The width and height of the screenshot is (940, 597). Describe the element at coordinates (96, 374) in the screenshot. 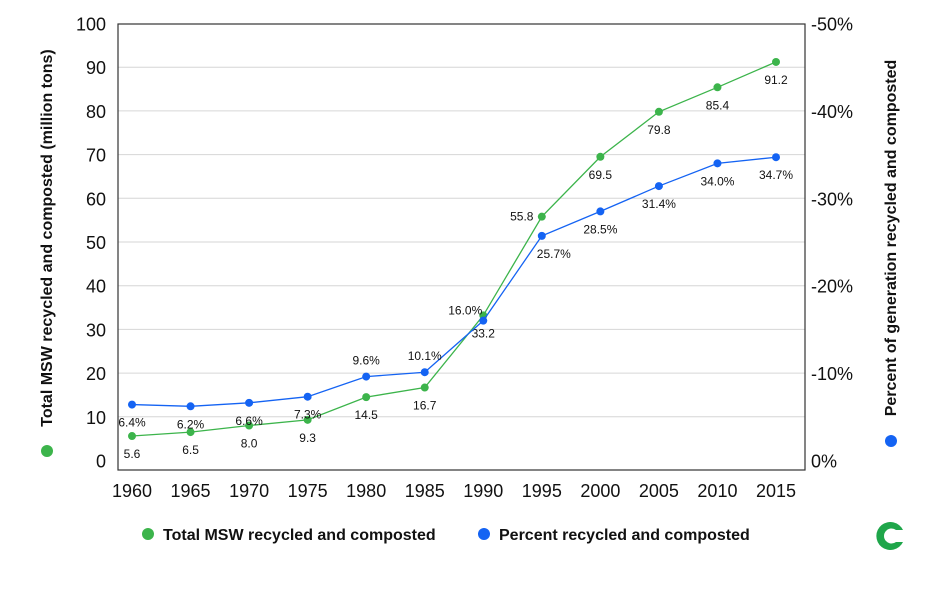

I see `y-left-tick-label: 20` at that location.